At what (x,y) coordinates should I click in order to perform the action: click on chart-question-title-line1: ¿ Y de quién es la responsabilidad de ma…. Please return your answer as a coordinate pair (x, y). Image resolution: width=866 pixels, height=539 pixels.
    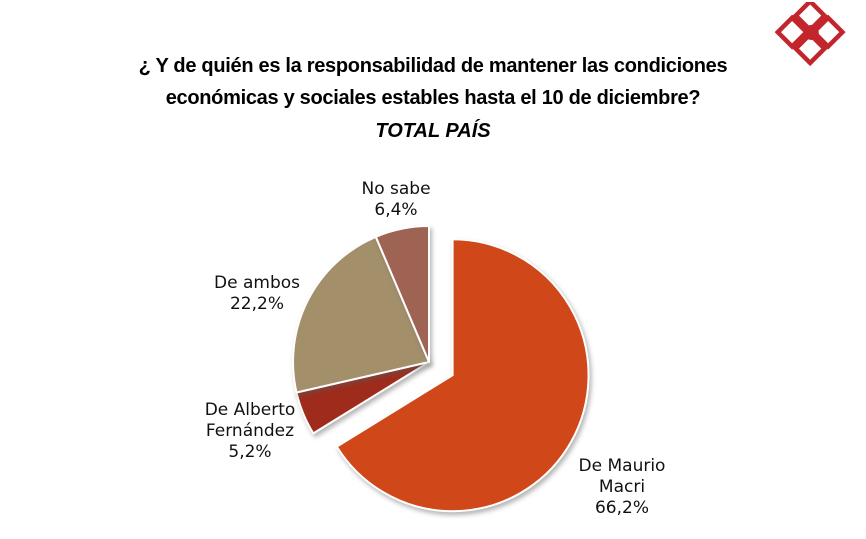
    Looking at the image, I should click on (433, 66).